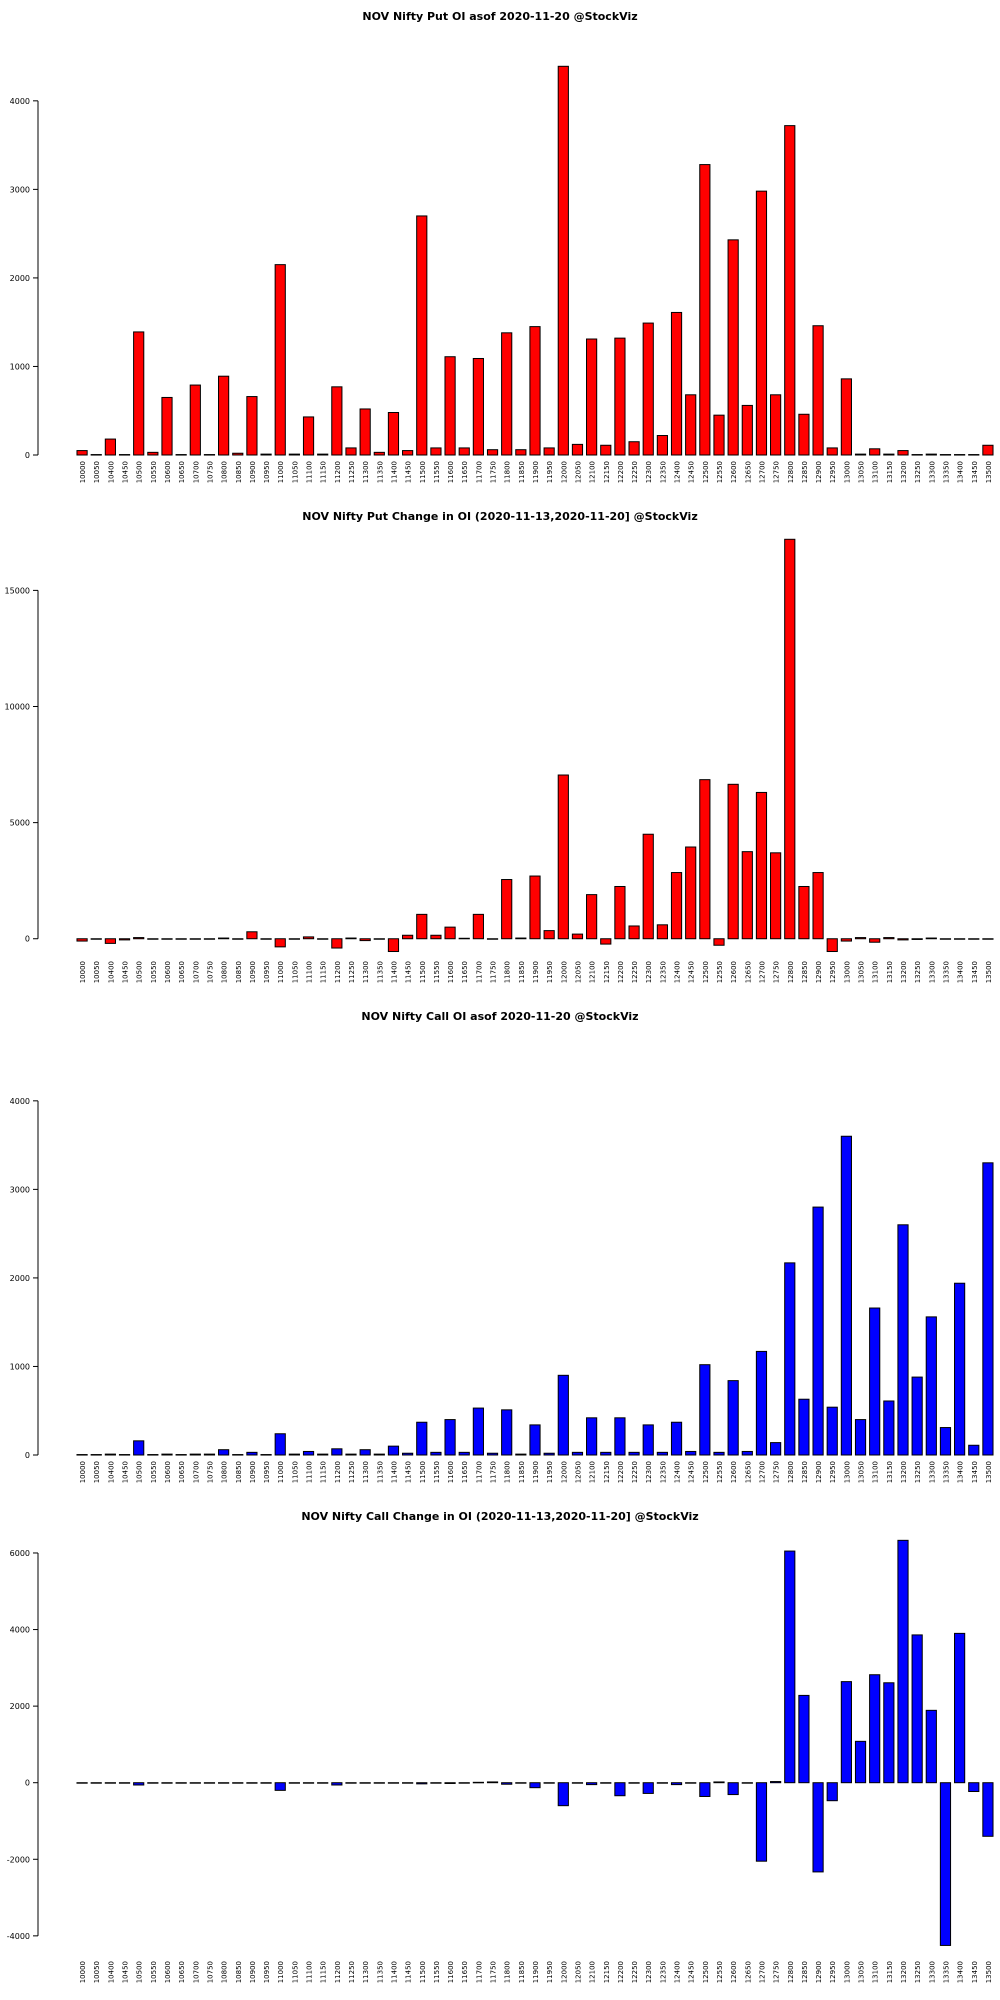 This screenshot has height=2000, width=1000. Describe the element at coordinates (720, 1472) in the screenshot. I see `x-tick-label: 12550` at that location.